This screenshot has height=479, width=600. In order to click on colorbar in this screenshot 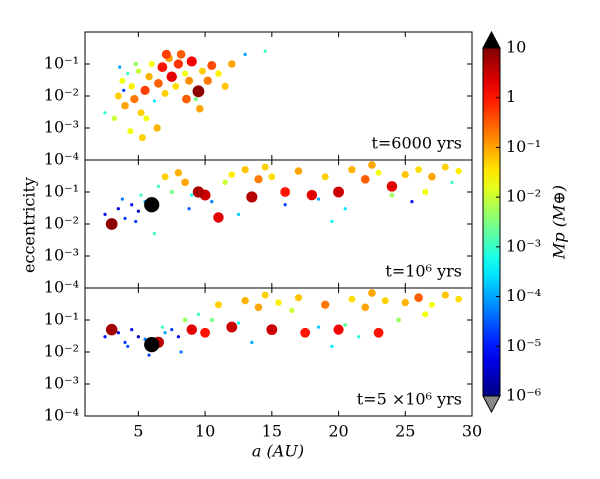, I will do `click(491, 222)`.